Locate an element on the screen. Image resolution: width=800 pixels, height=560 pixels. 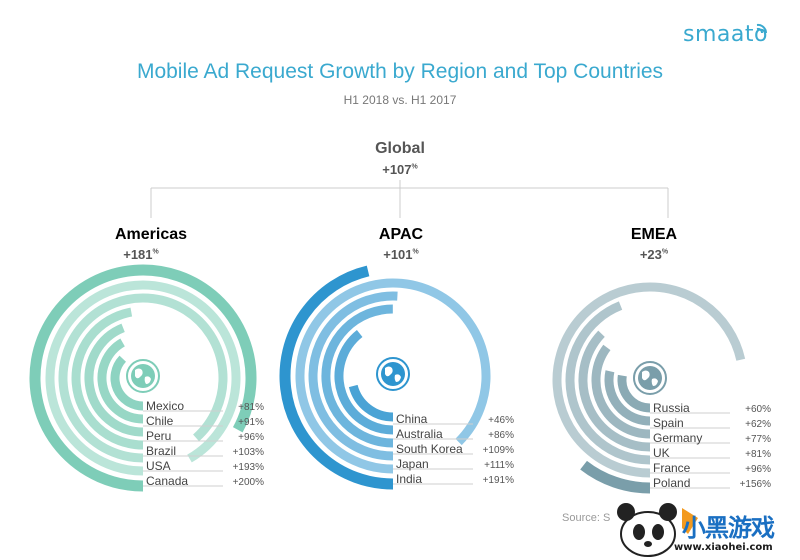
country-value: +191% is located at coordinates (499, 480).